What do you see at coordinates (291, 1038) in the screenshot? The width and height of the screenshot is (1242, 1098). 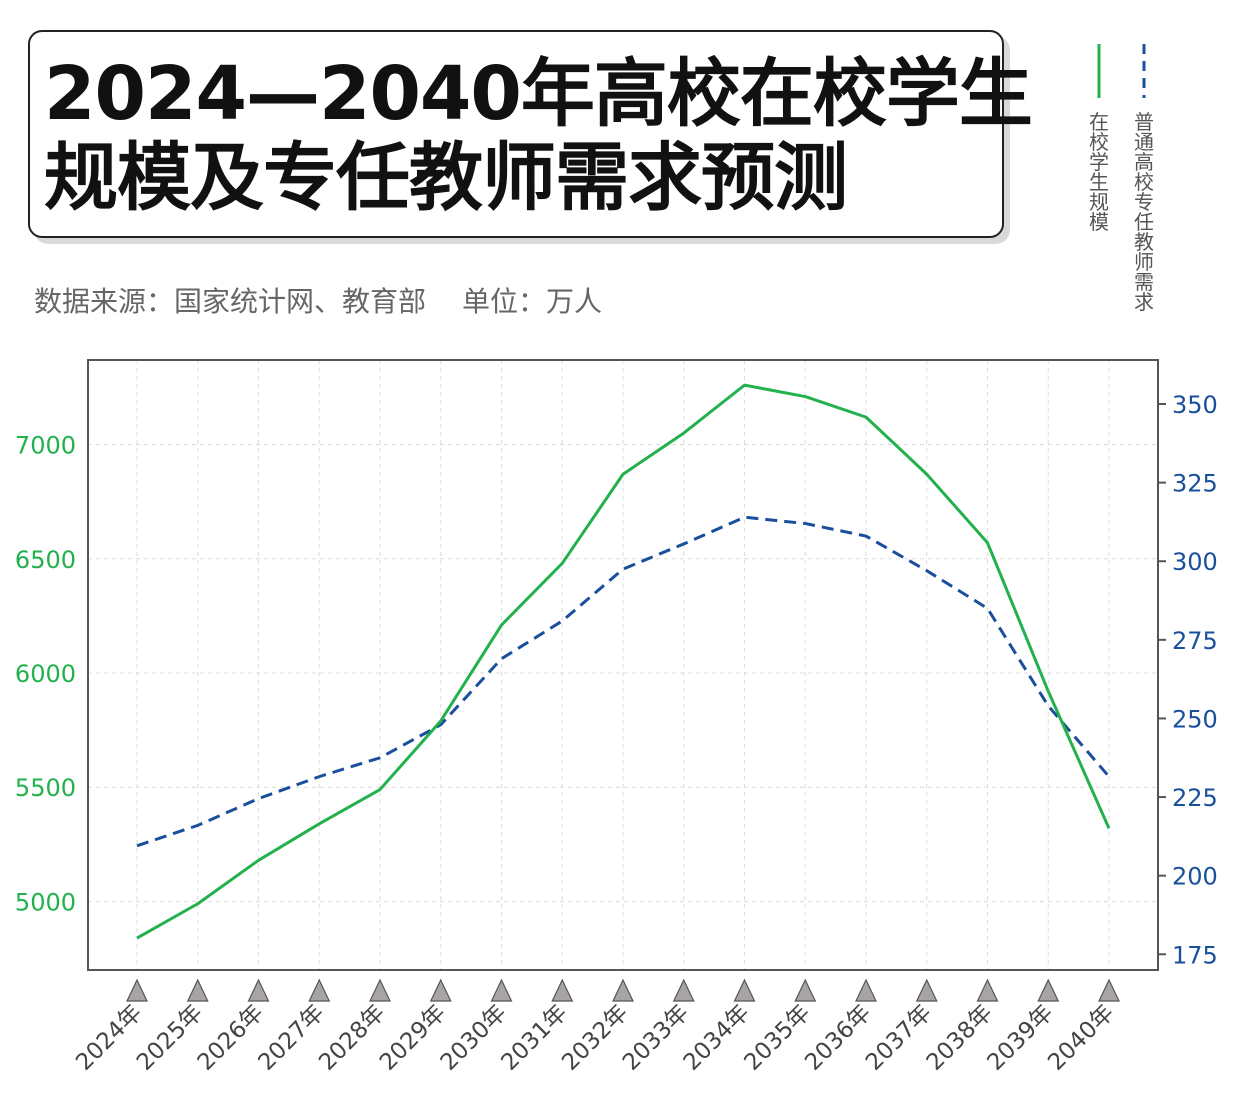 I see `x-tick-label: 2027年` at bounding box center [291, 1038].